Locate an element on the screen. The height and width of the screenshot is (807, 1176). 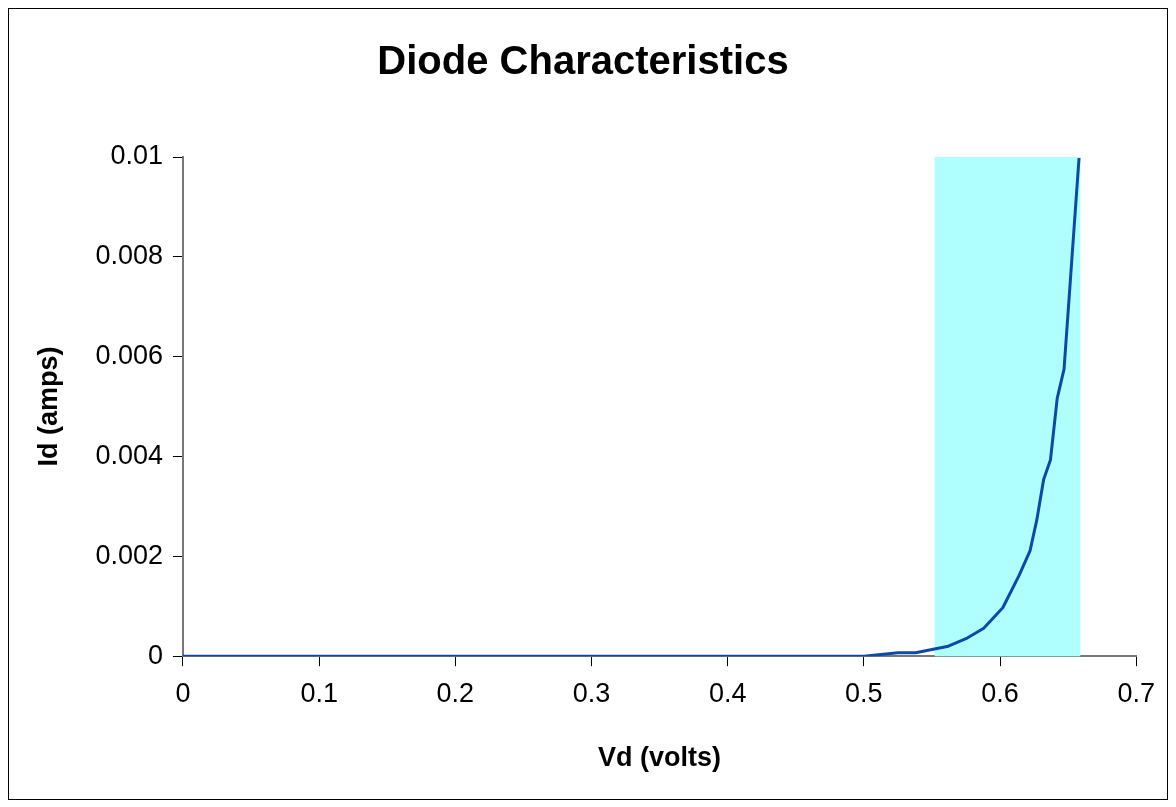
chart-title: Diode Characteristics is located at coordinates (583, 60).